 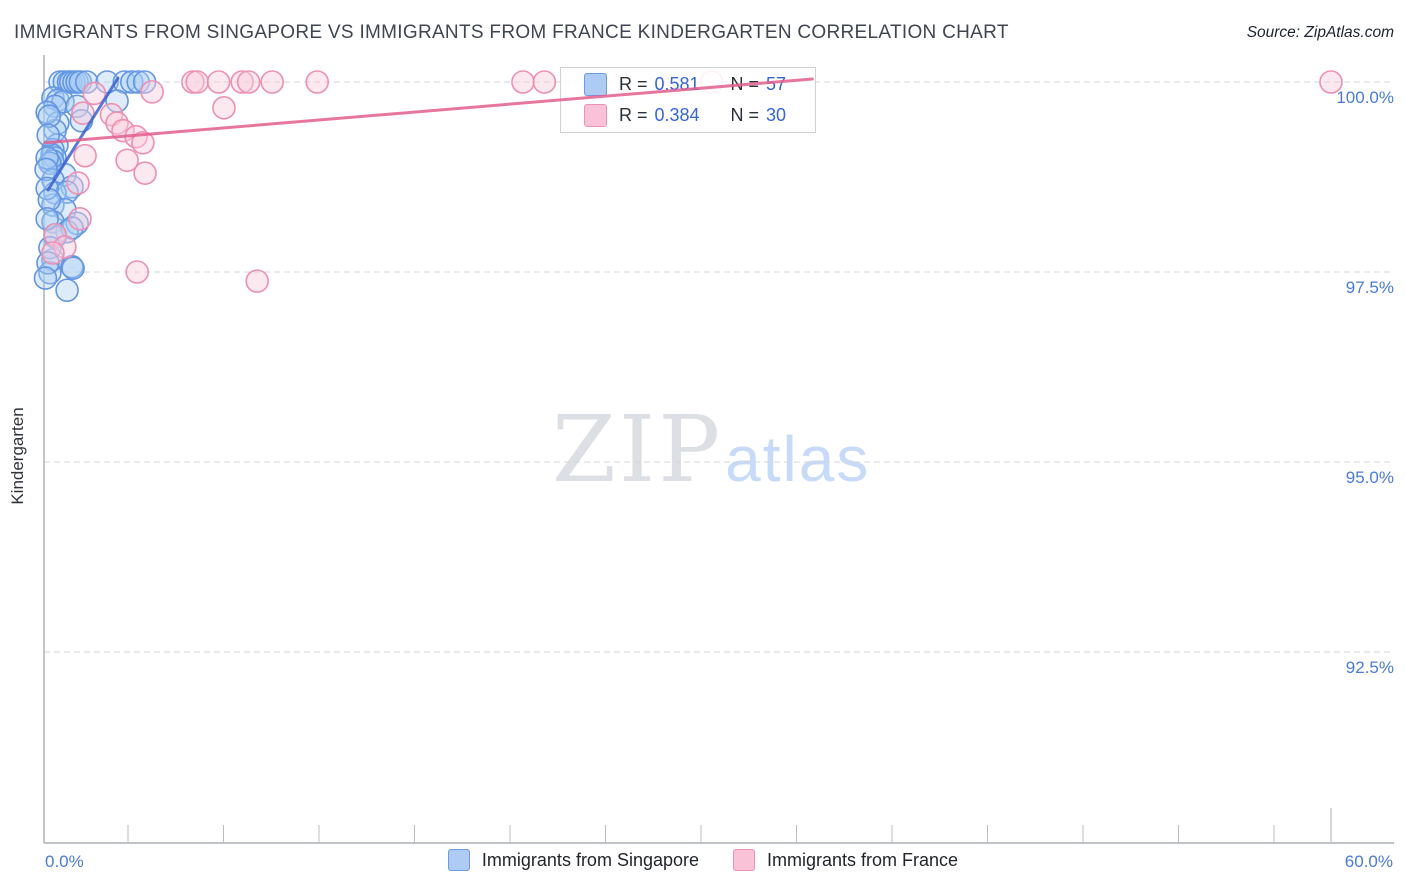 What do you see at coordinates (776, 115) in the screenshot?
I see `n-value-france: 30` at bounding box center [776, 115].